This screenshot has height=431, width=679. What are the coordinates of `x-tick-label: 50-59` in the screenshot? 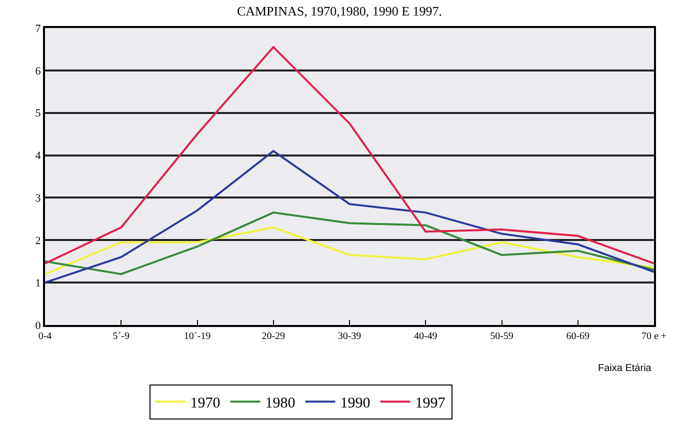 It's located at (502, 336).